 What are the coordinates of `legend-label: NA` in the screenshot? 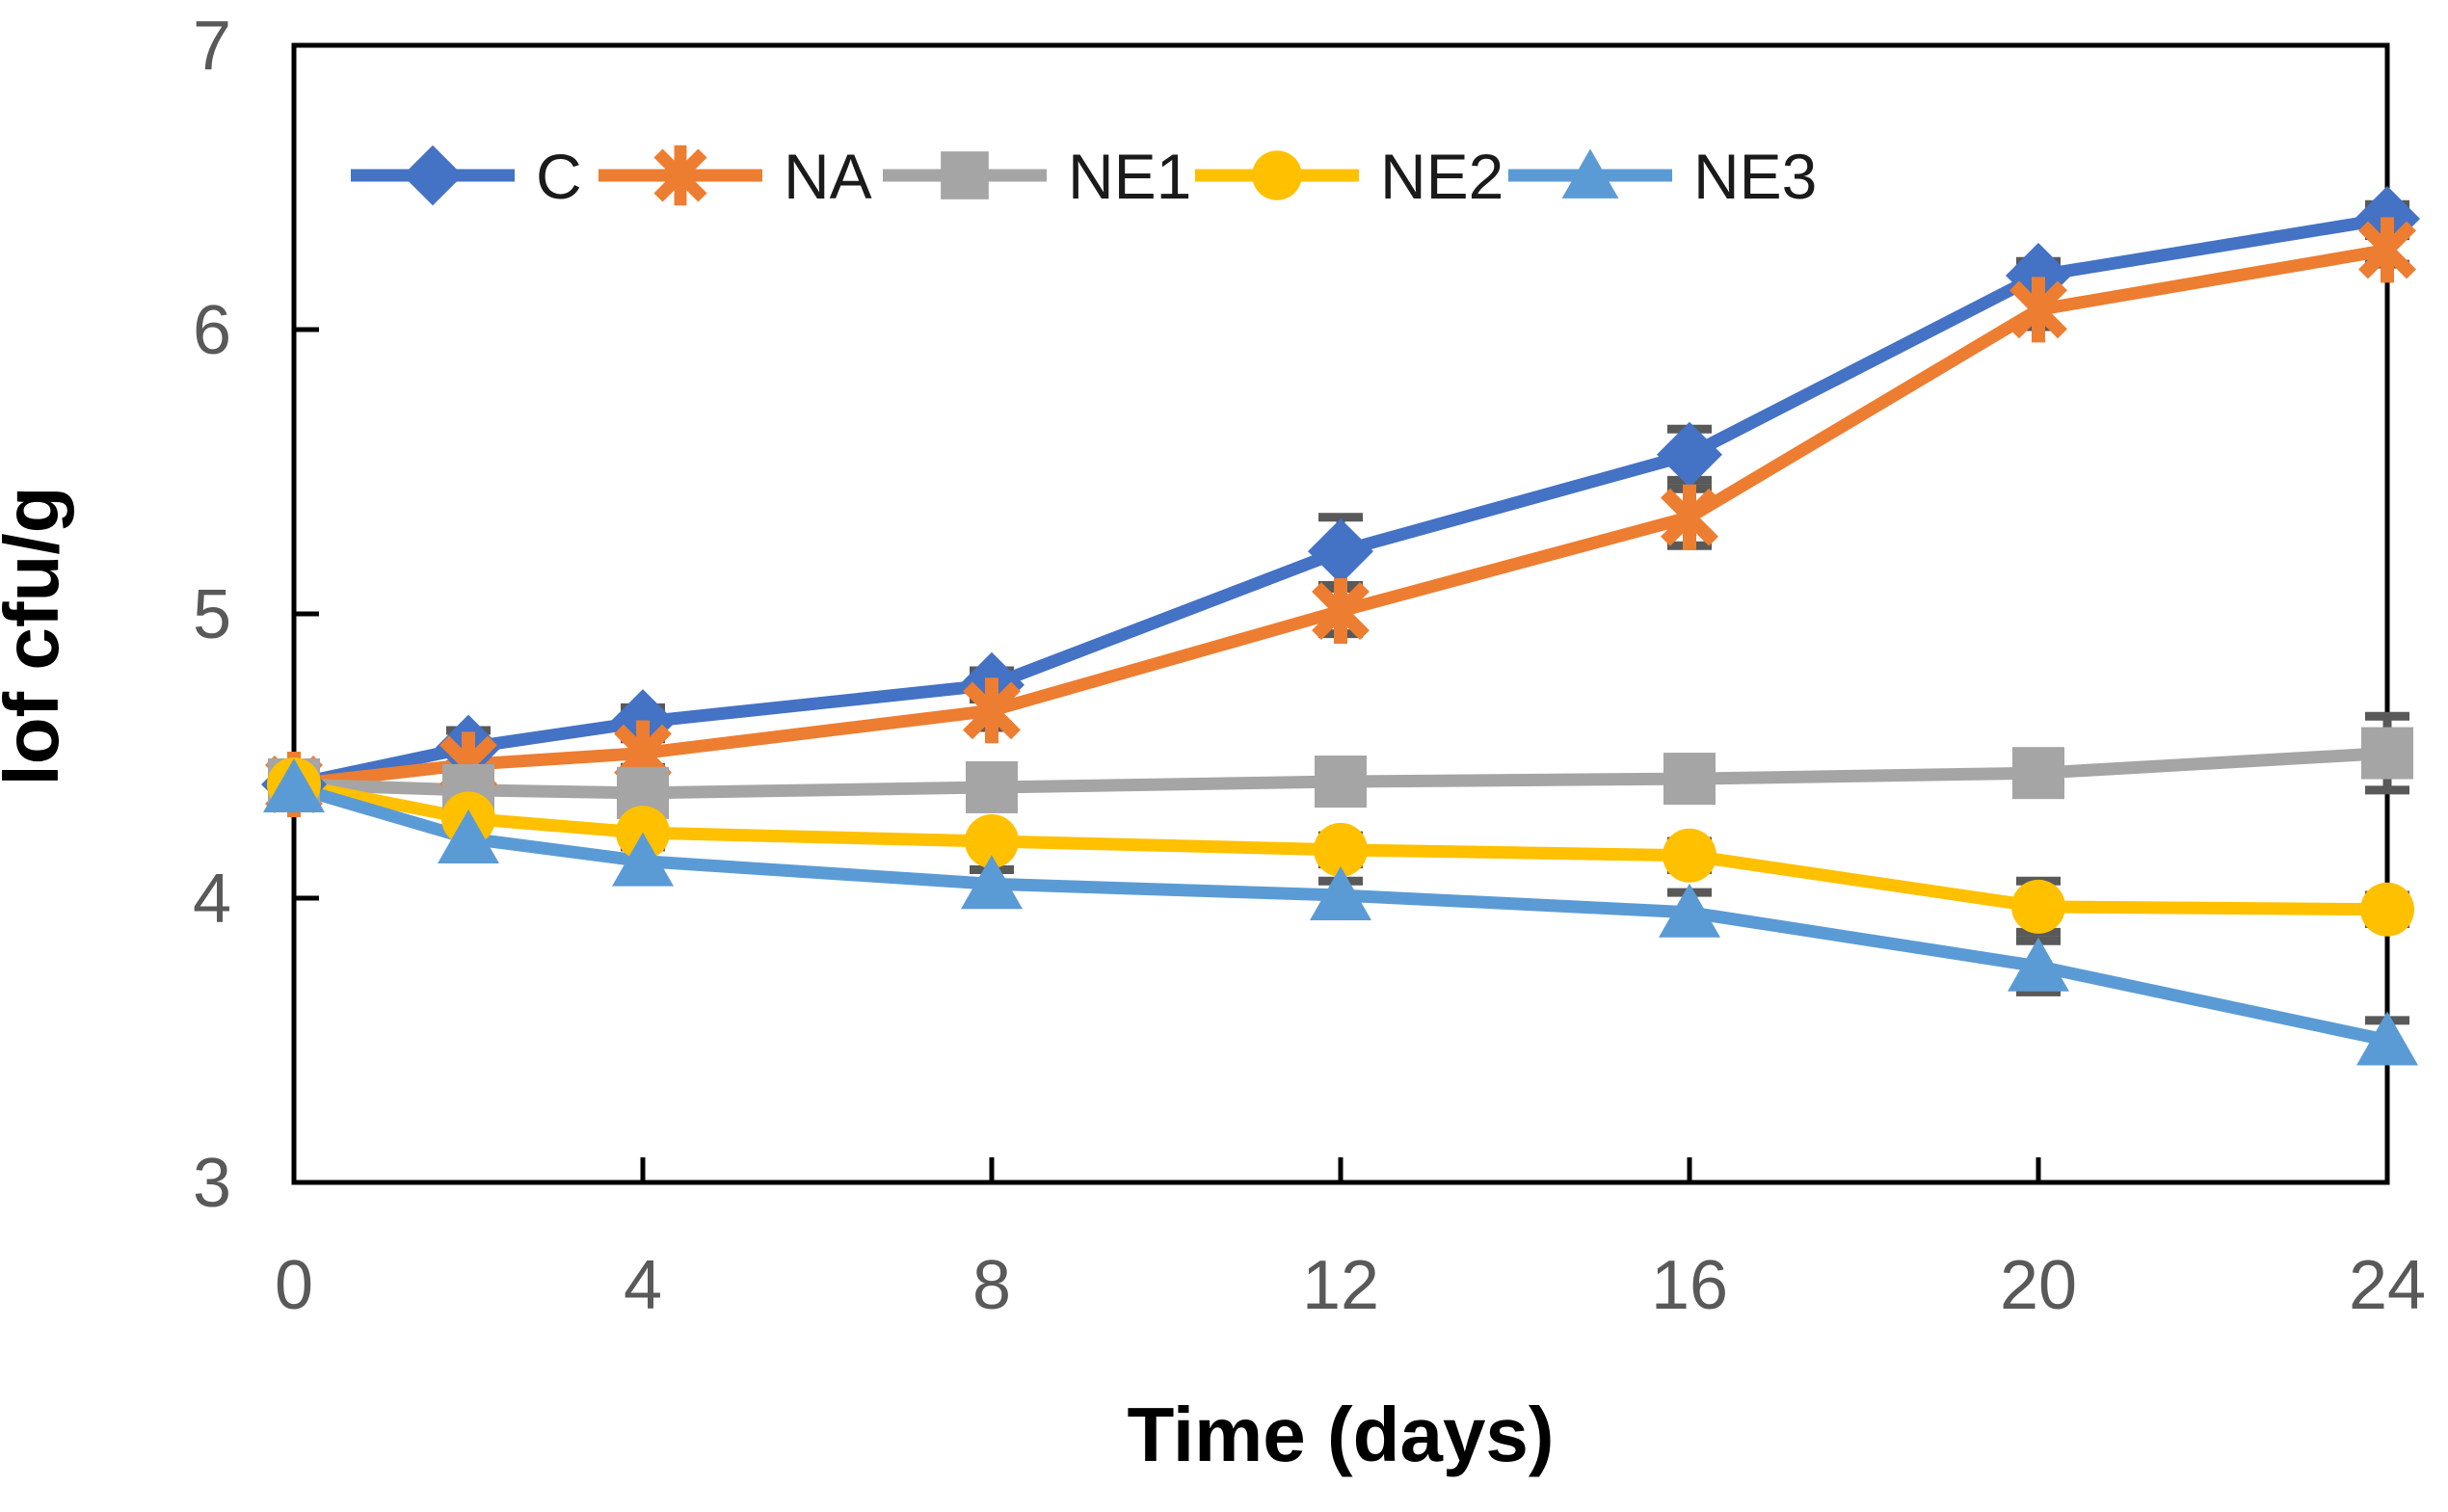 It's located at (828, 176).